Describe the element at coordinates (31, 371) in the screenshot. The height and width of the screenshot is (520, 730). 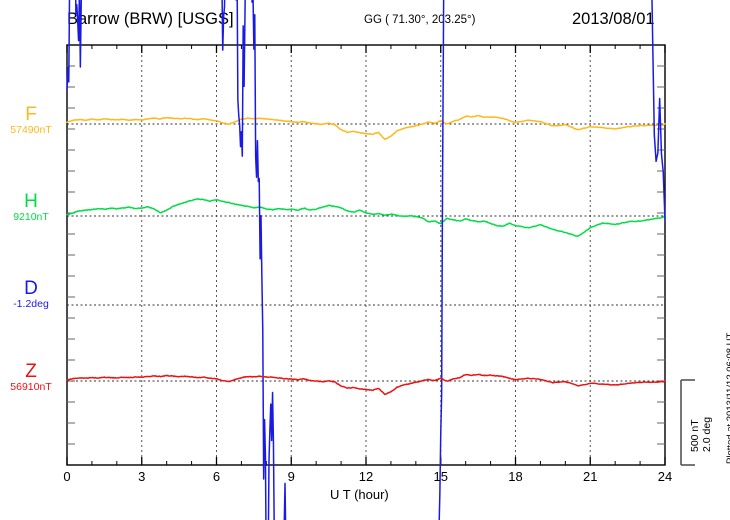
I see `component-letter-Z: Z` at that location.